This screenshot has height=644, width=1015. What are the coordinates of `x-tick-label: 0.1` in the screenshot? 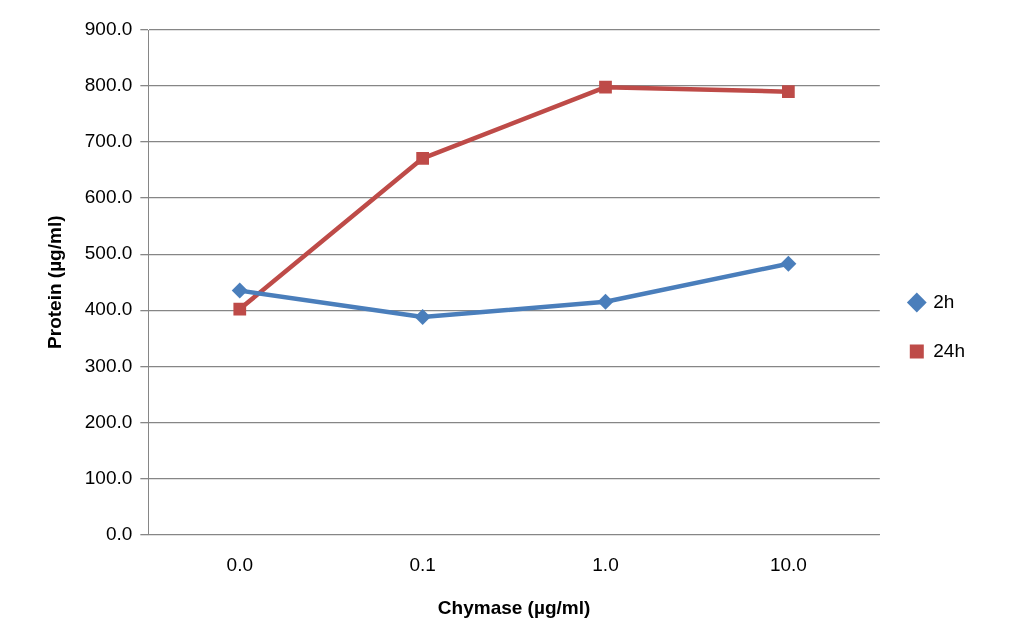 It's located at (422, 565).